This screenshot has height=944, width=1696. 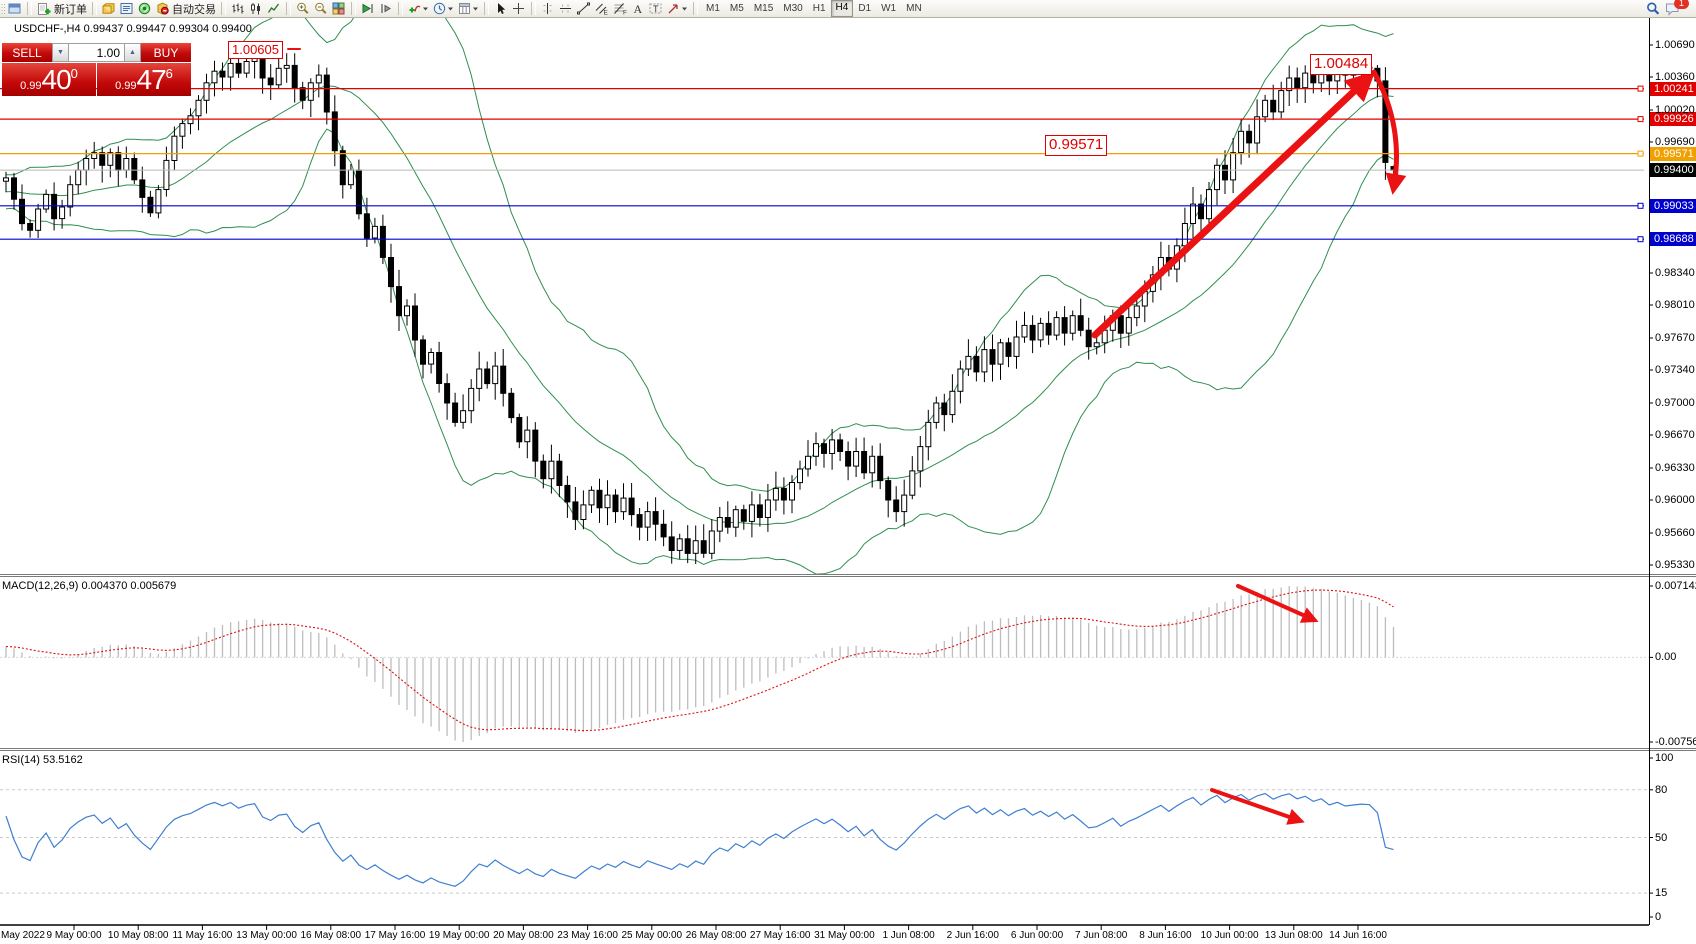 I want to click on label-button: T, so click(x=656, y=8).